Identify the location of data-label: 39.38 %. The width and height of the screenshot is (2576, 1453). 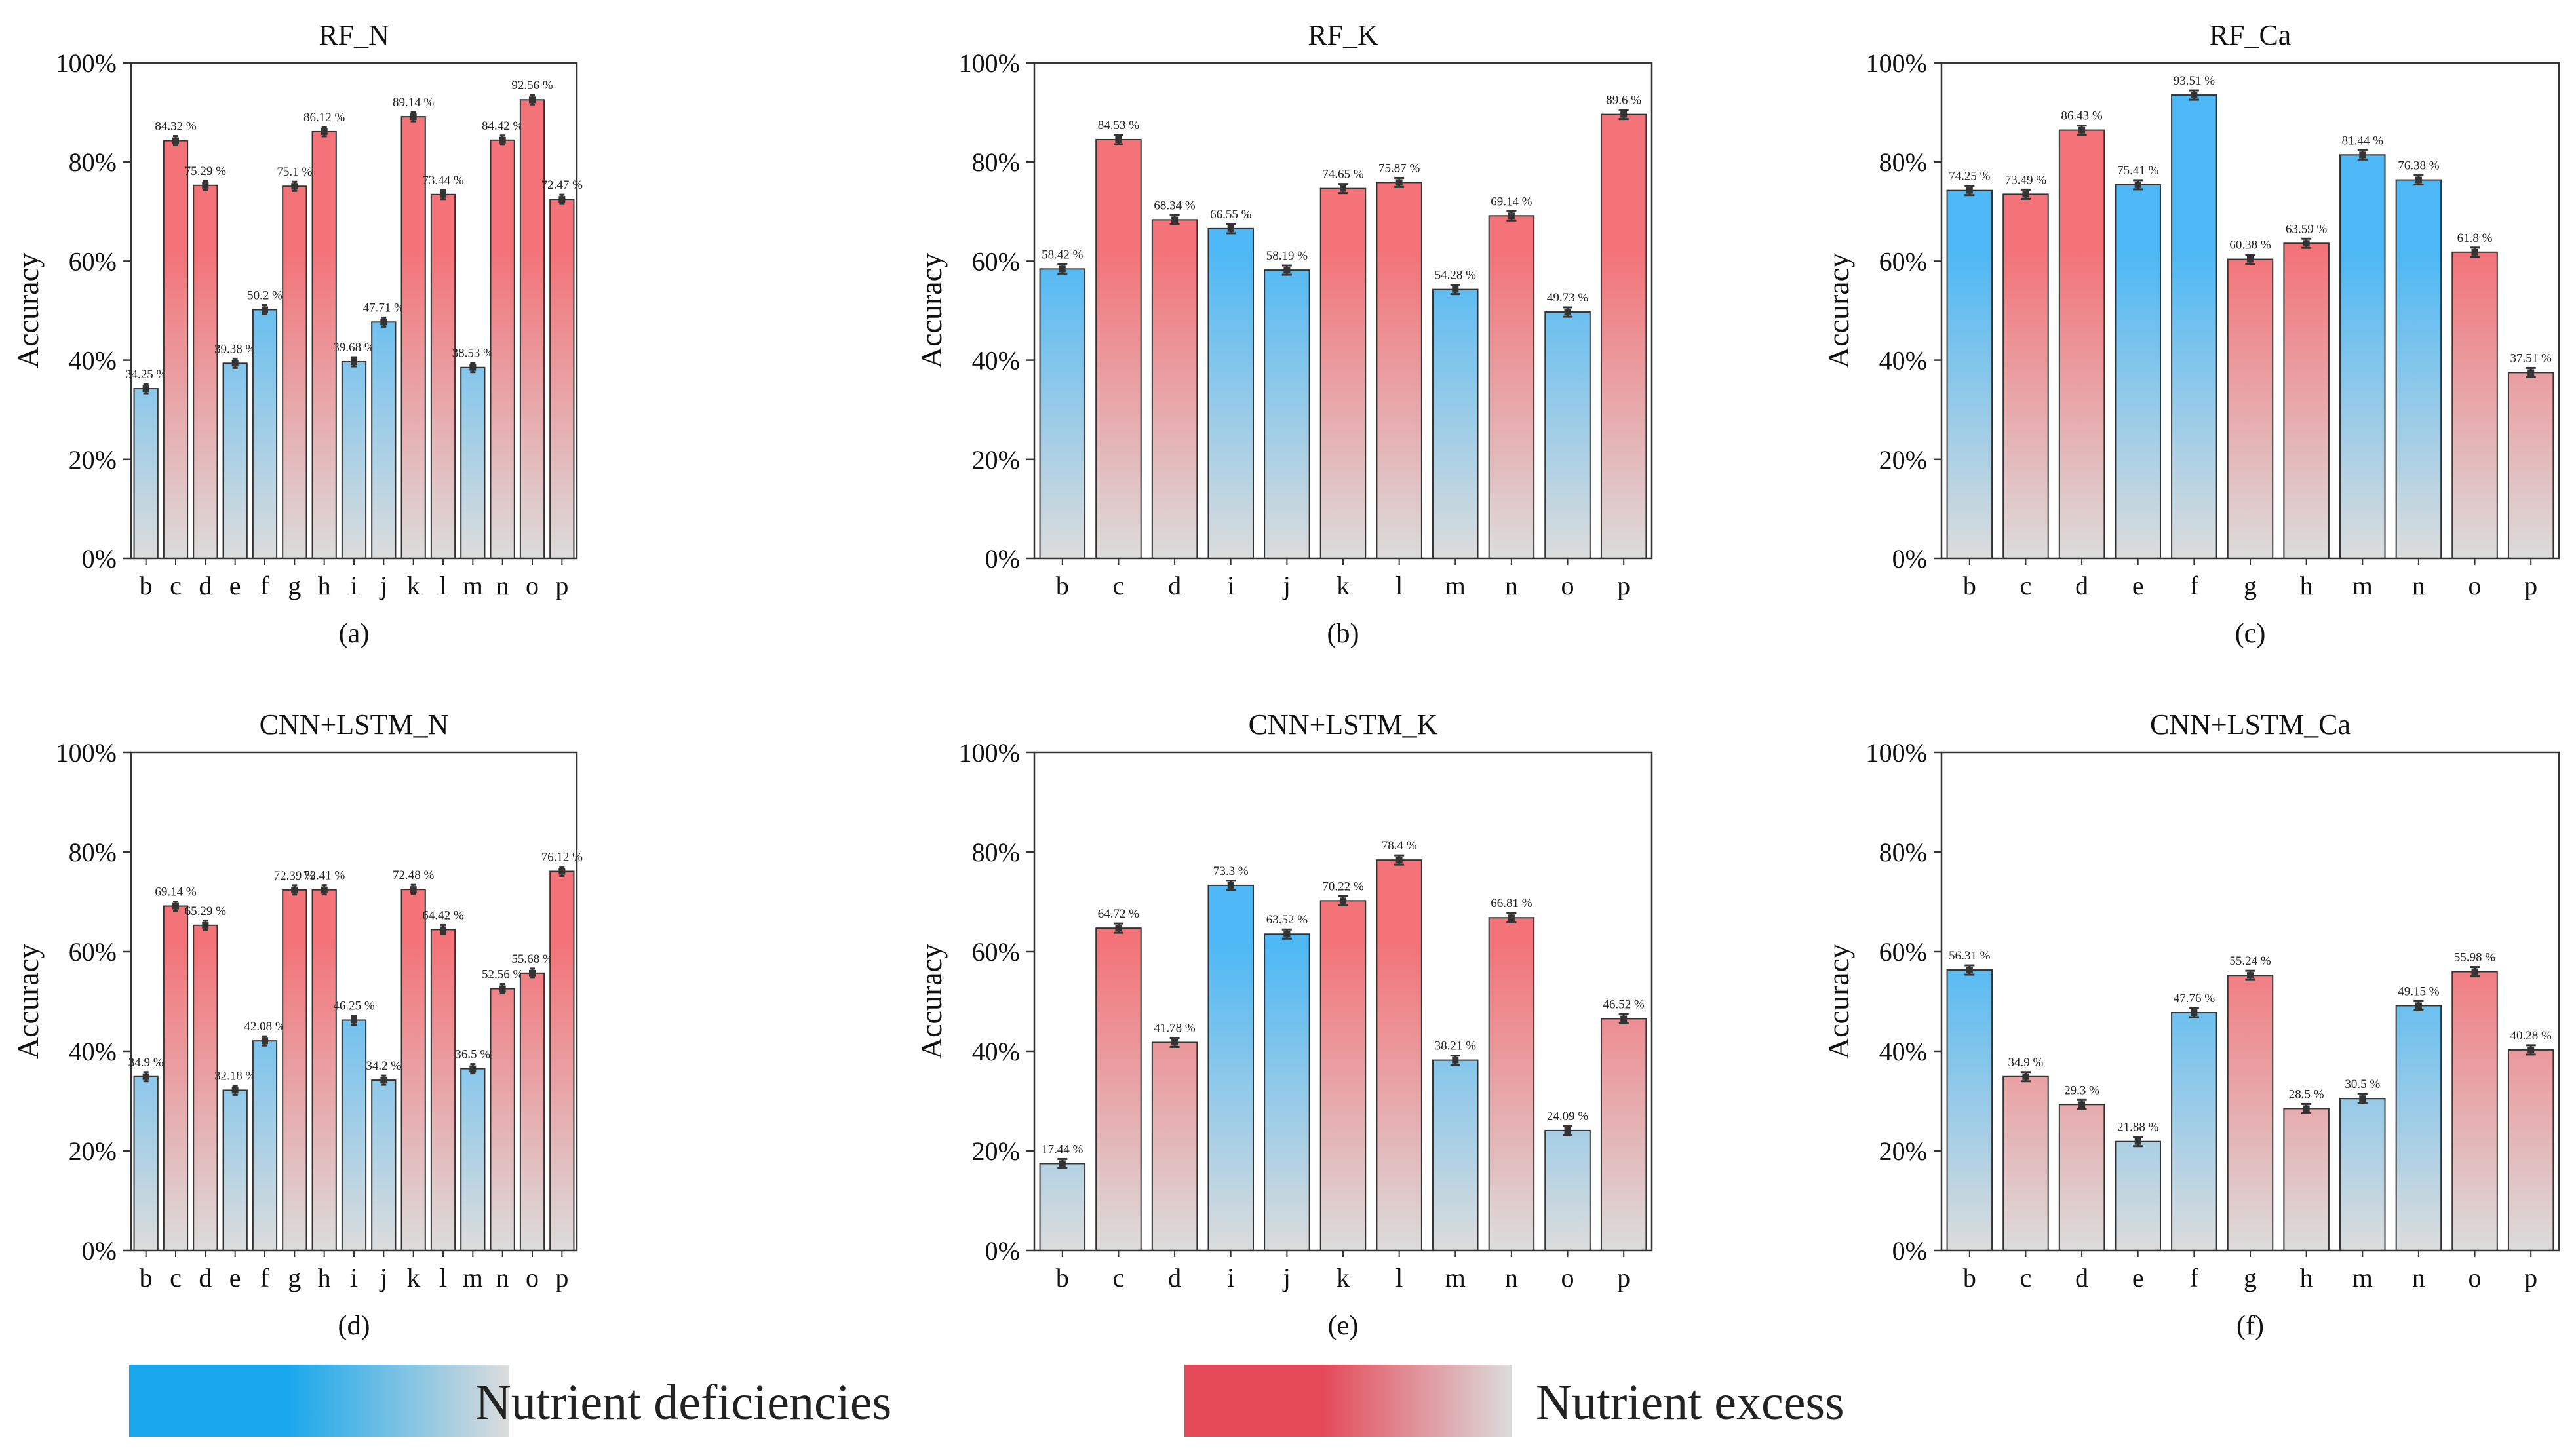
(235, 349).